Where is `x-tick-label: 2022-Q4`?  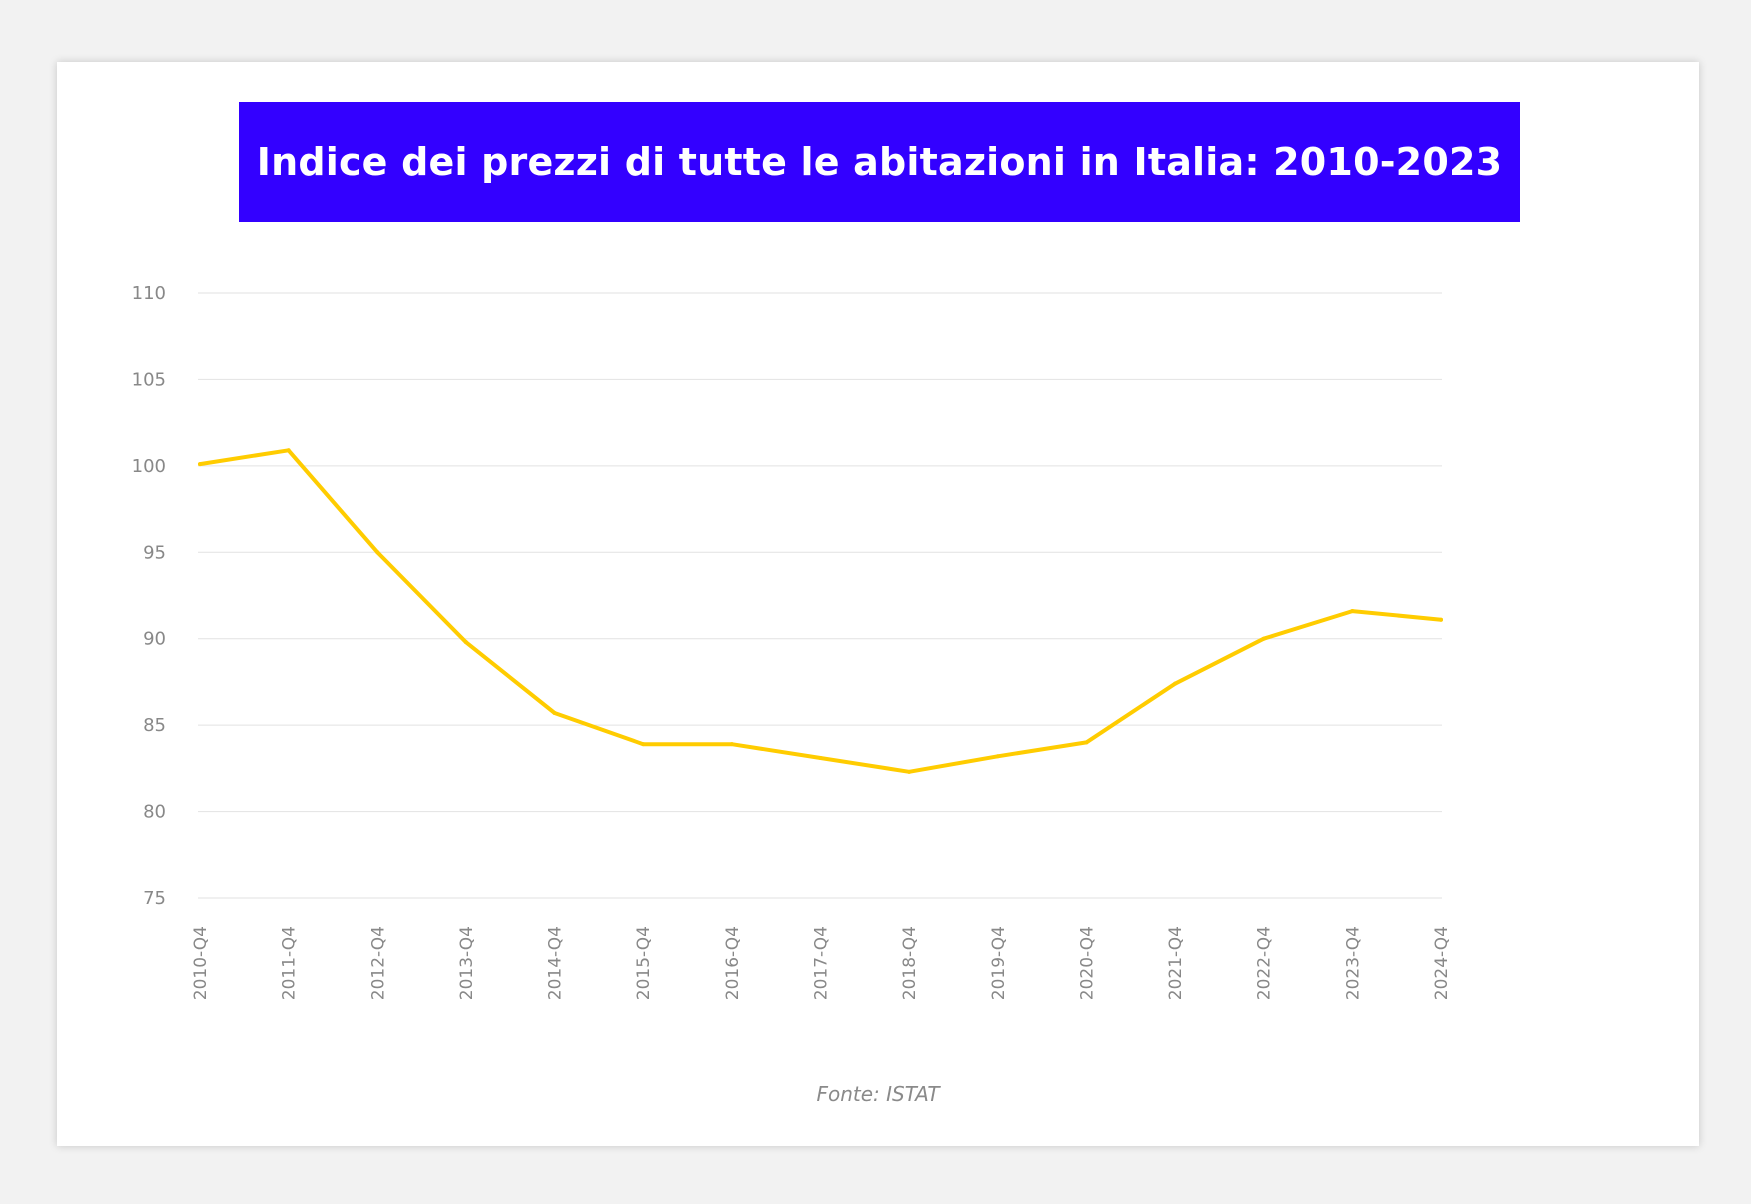 x-tick-label: 2022-Q4 is located at coordinates (1265, 963).